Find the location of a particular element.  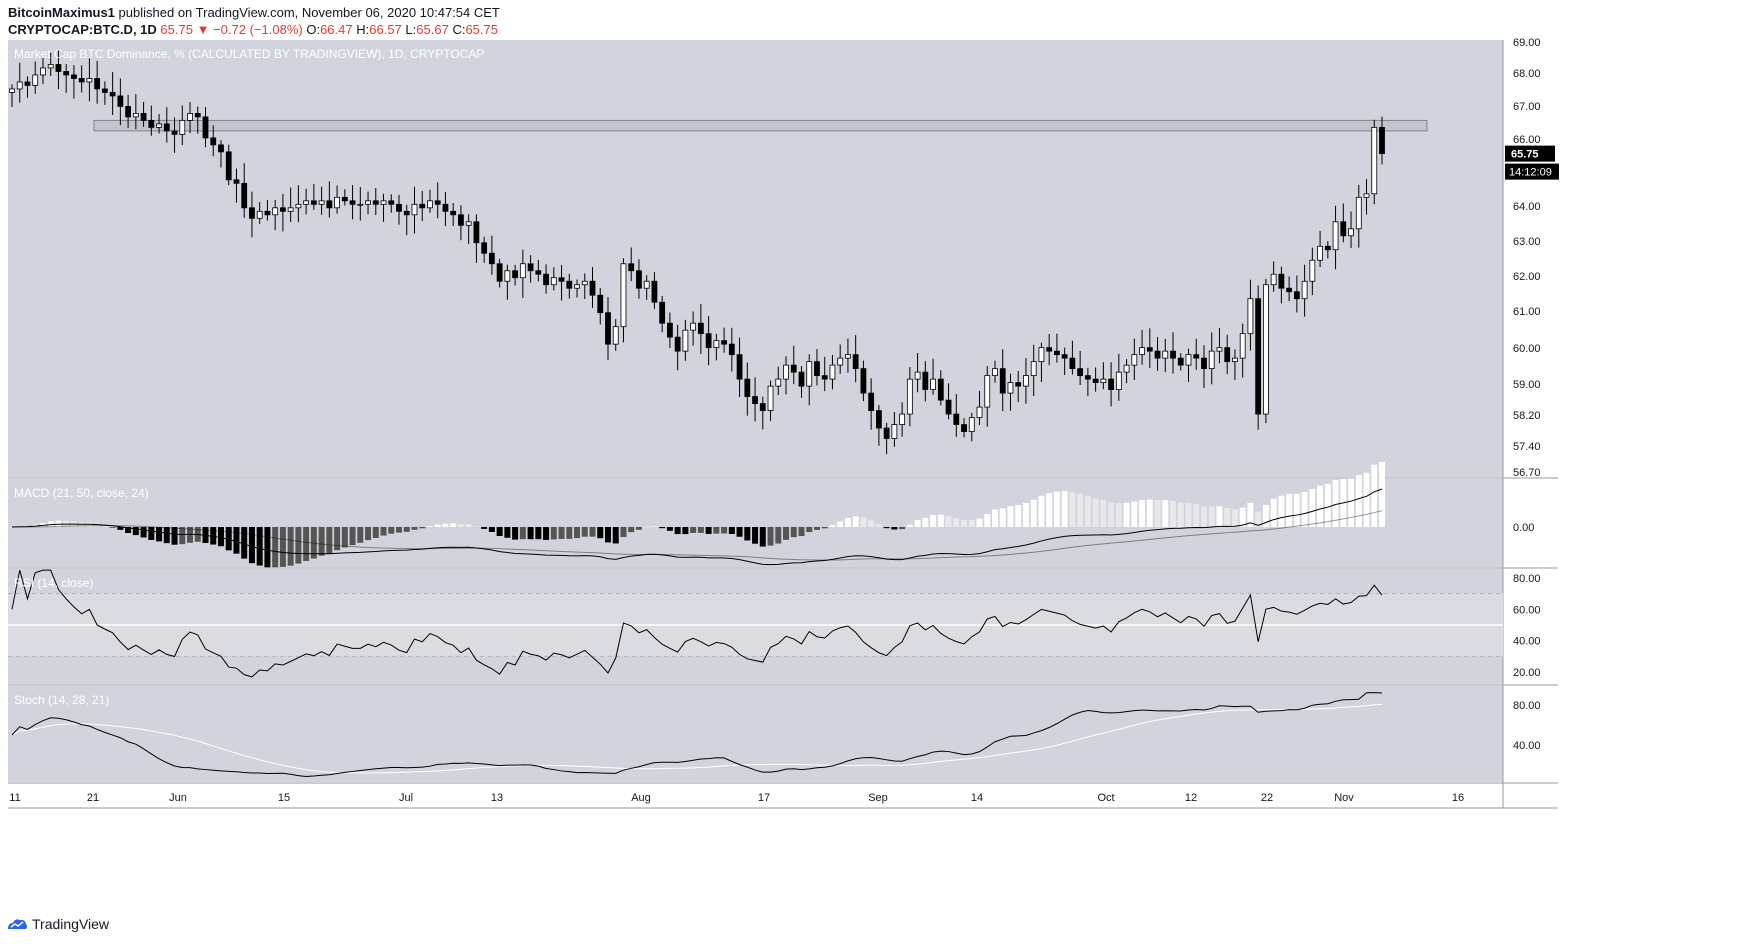

symbol-label: CRYPTOCAP:BTC.D, 1D is located at coordinates (82, 29).